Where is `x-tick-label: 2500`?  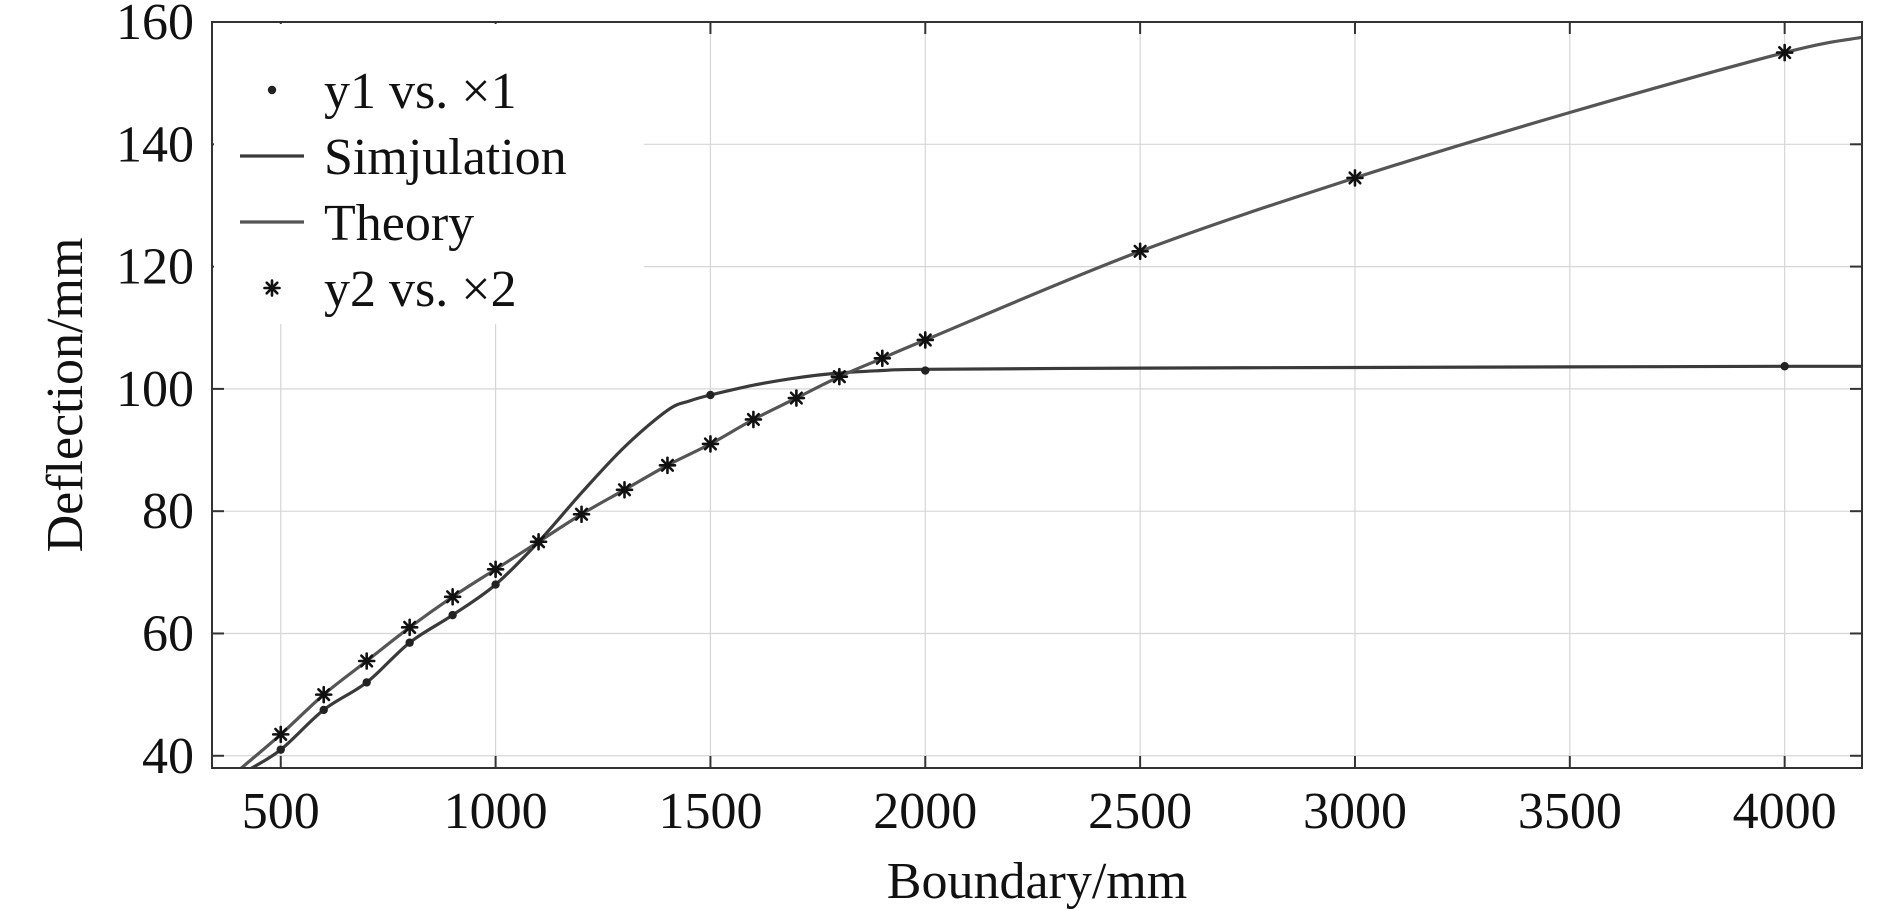
x-tick-label: 2500 is located at coordinates (1140, 811).